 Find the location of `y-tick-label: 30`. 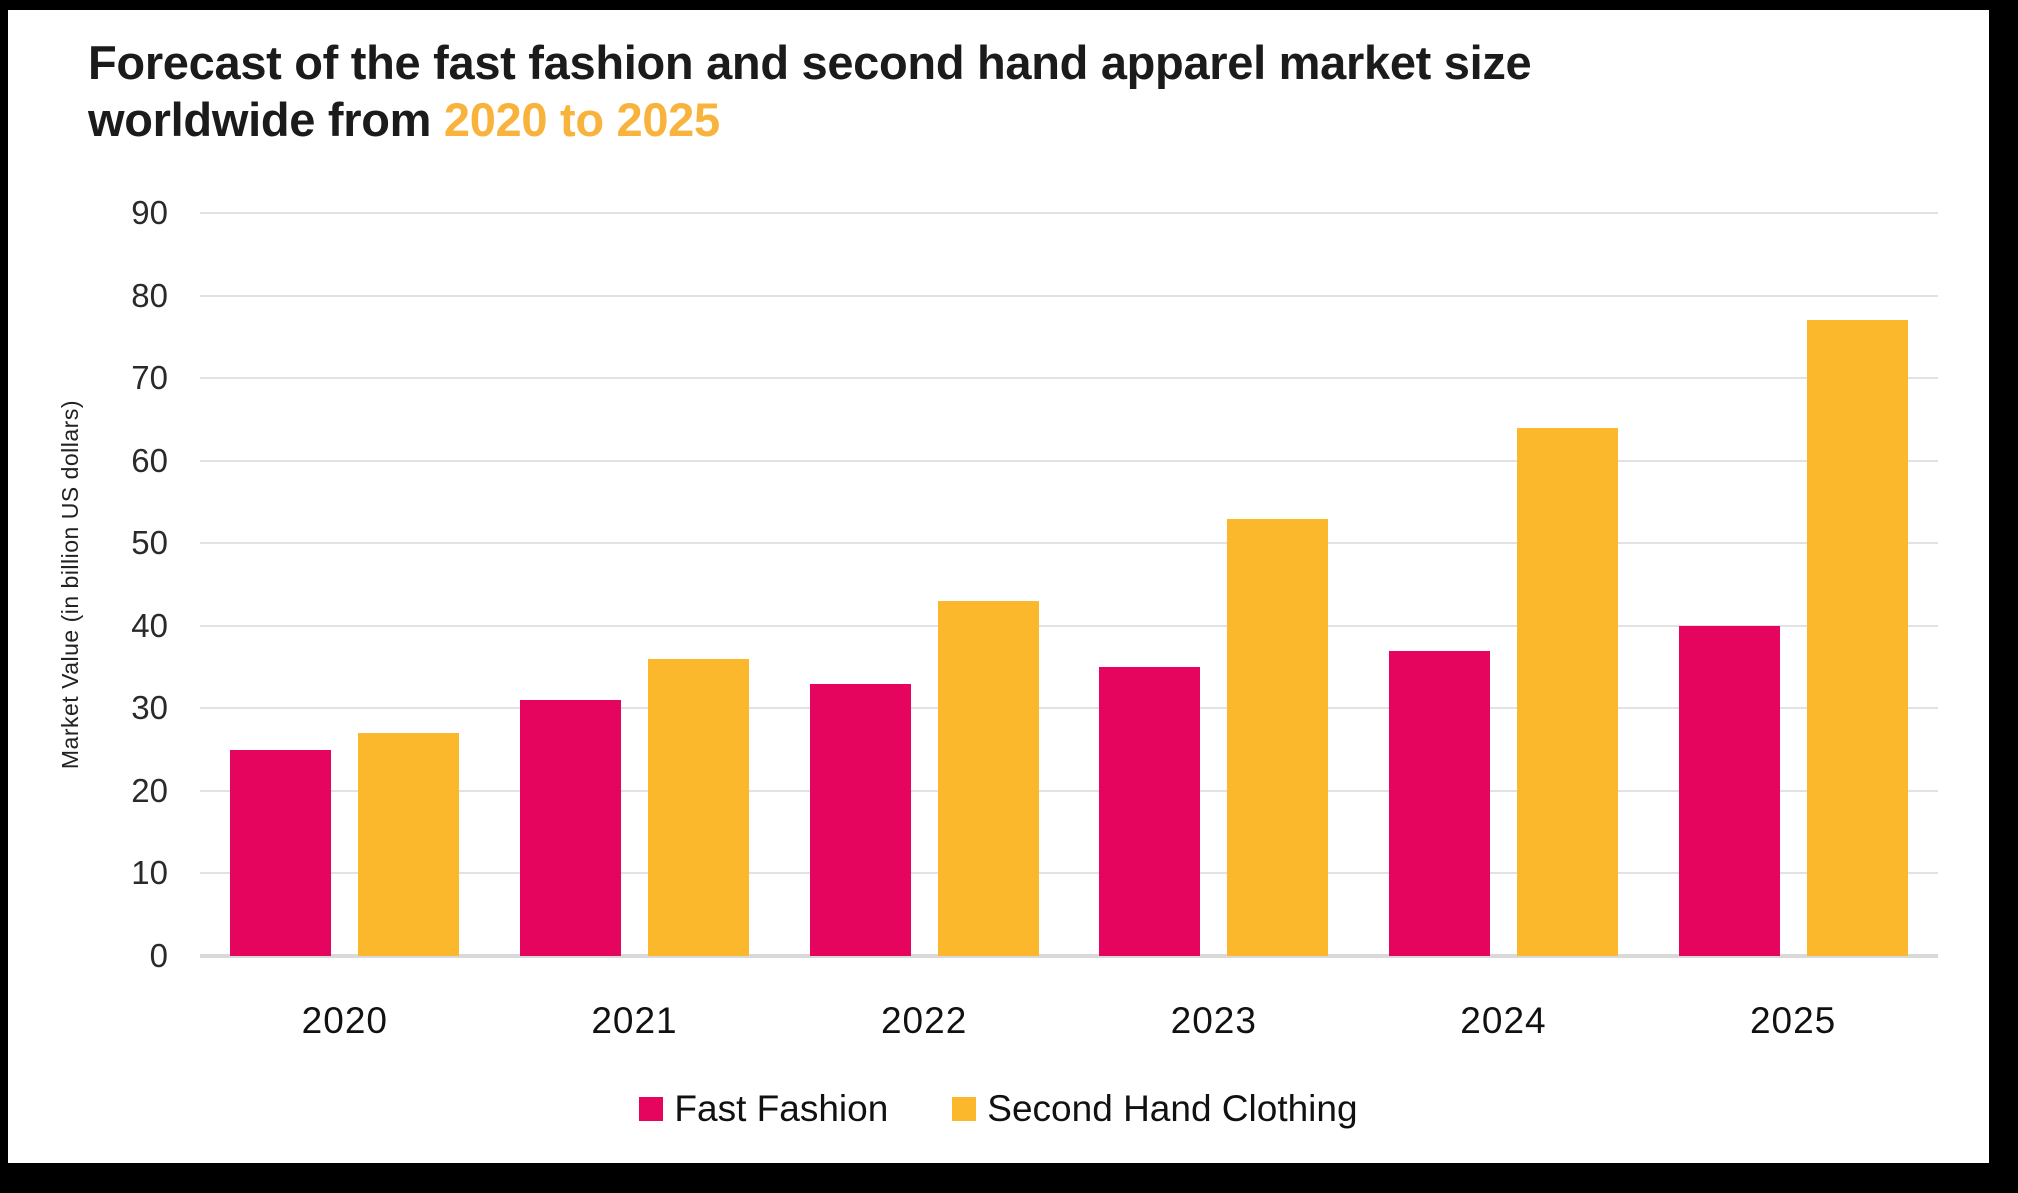

y-tick-label: 30 is located at coordinates (149, 708).